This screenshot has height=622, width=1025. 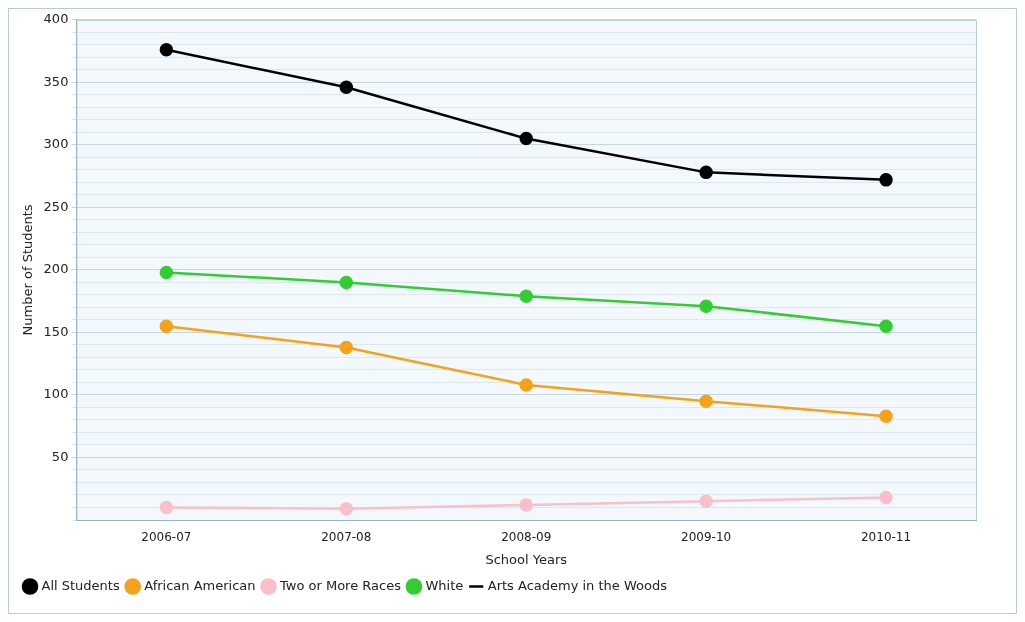 What do you see at coordinates (56, 206) in the screenshot?
I see `y-tick-label: 250` at bounding box center [56, 206].